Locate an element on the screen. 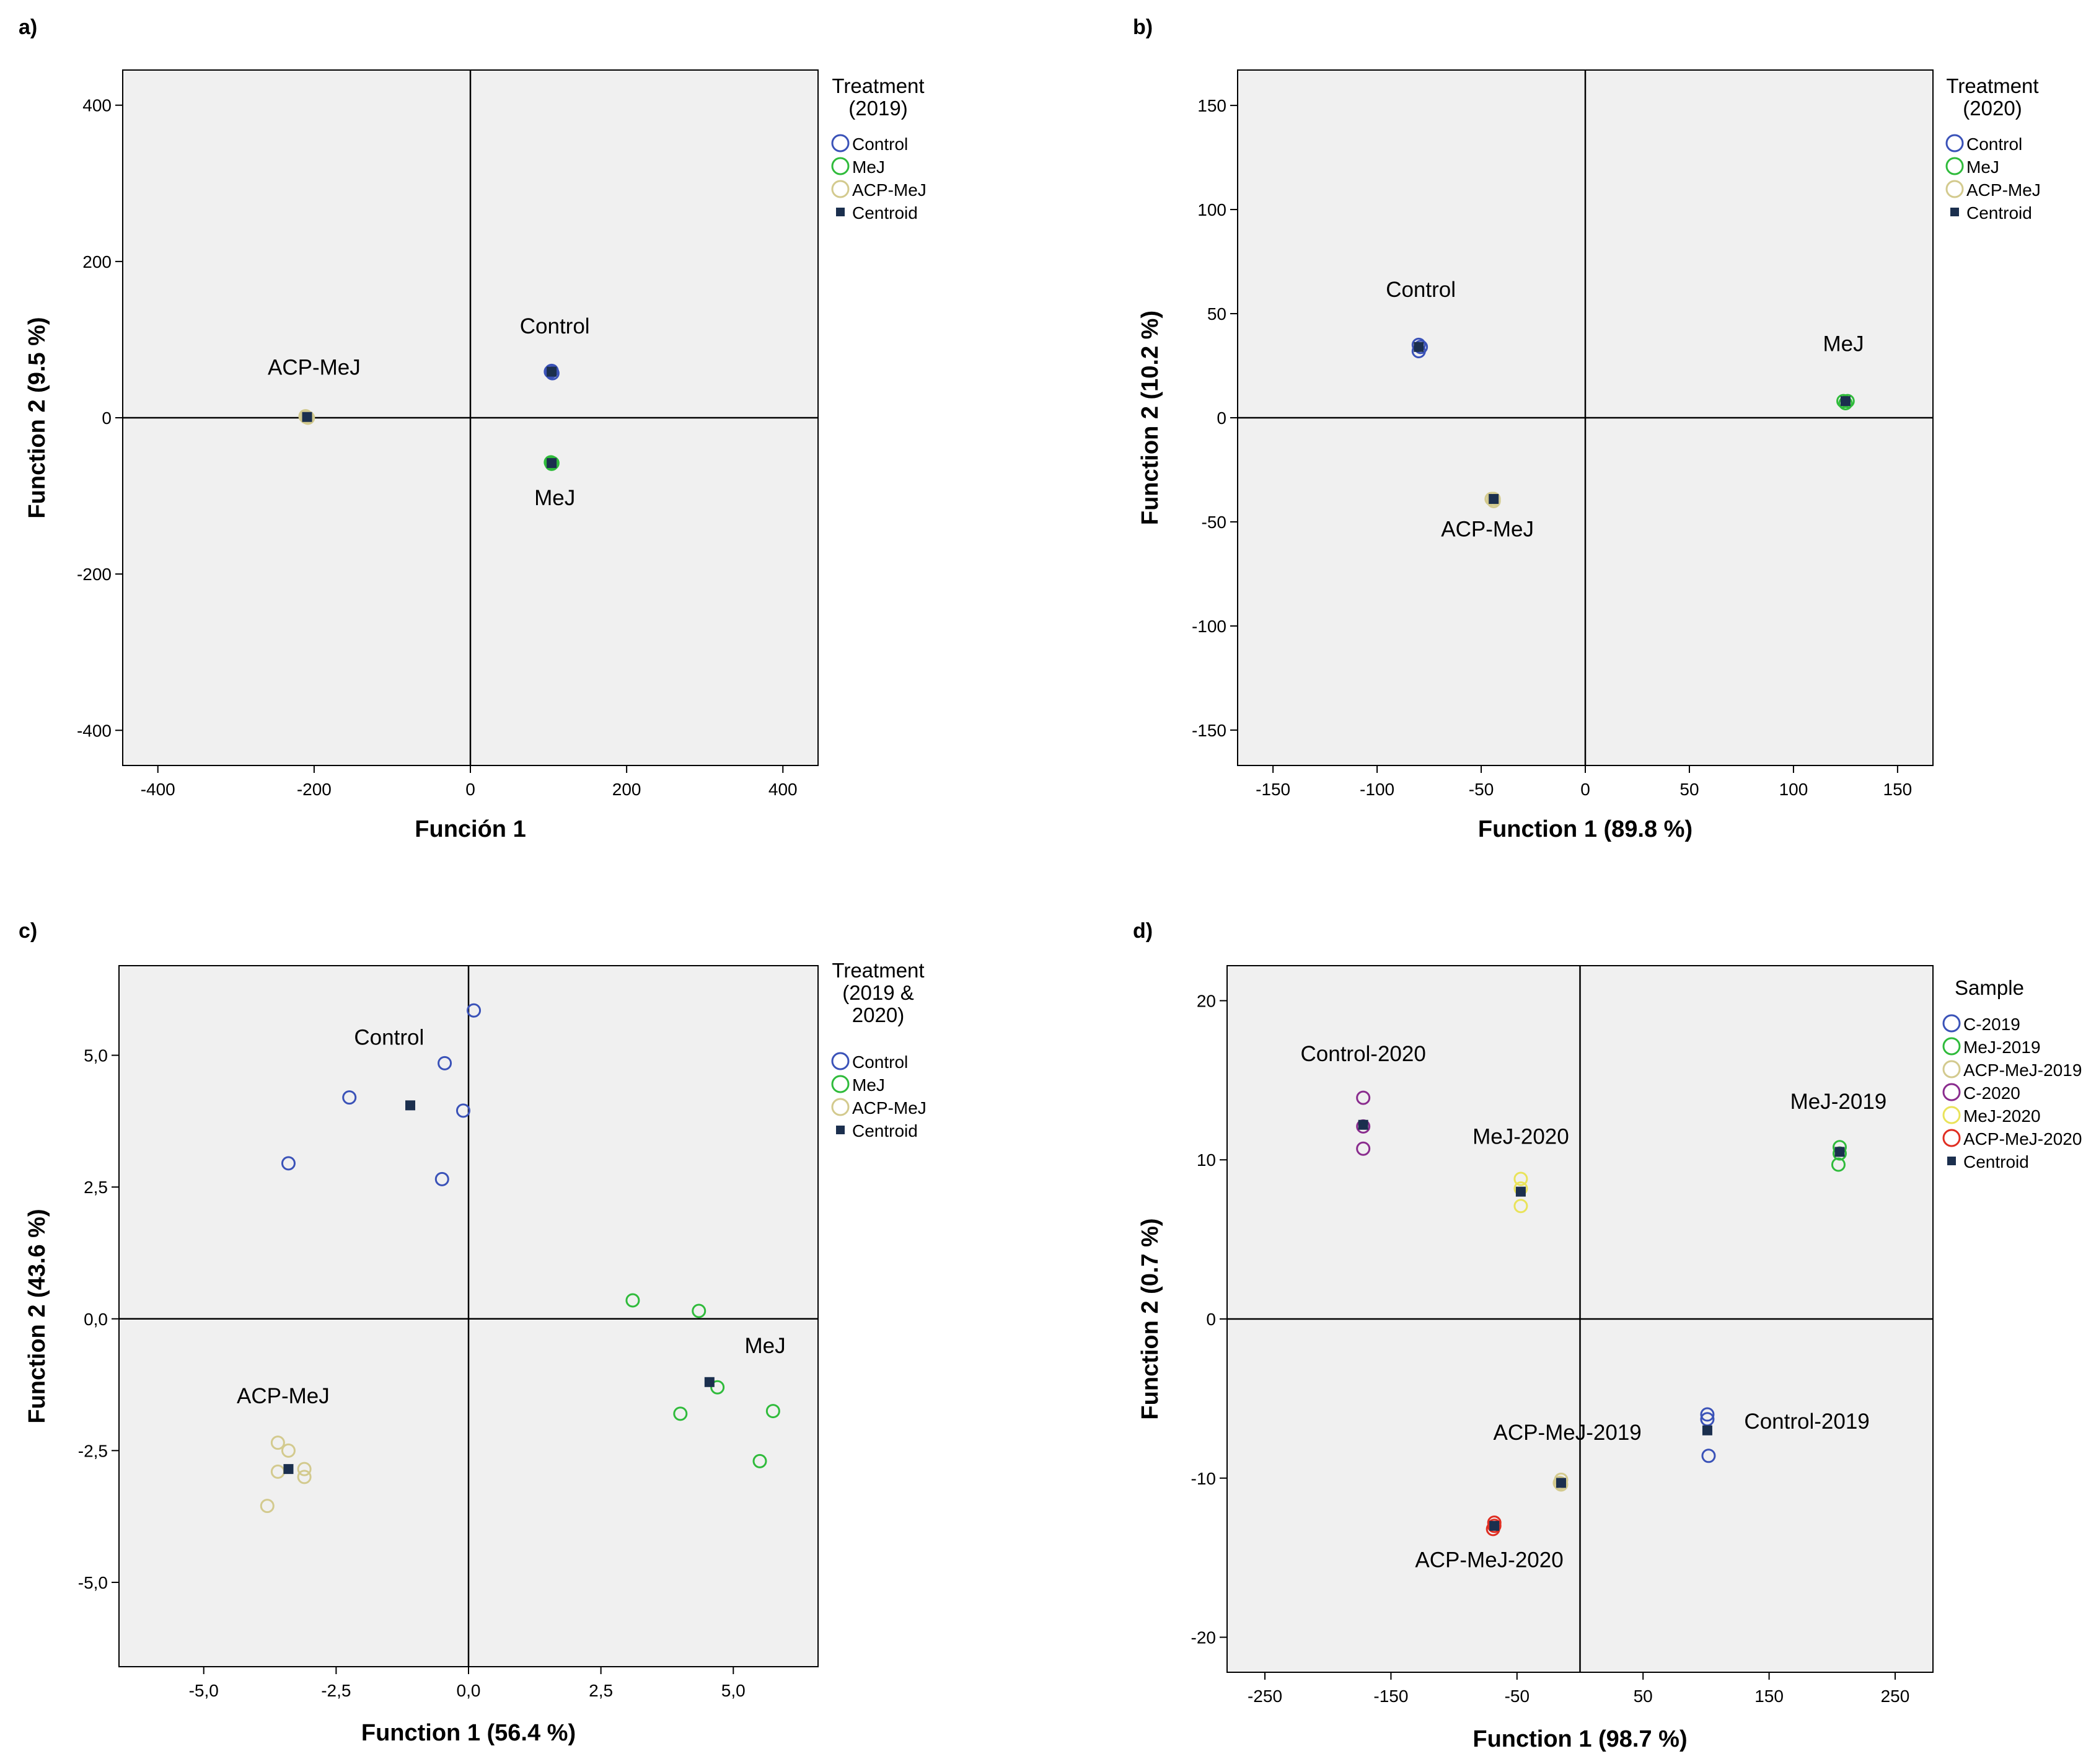  legend-label: MeJ-2019 is located at coordinates (2002, 1047).